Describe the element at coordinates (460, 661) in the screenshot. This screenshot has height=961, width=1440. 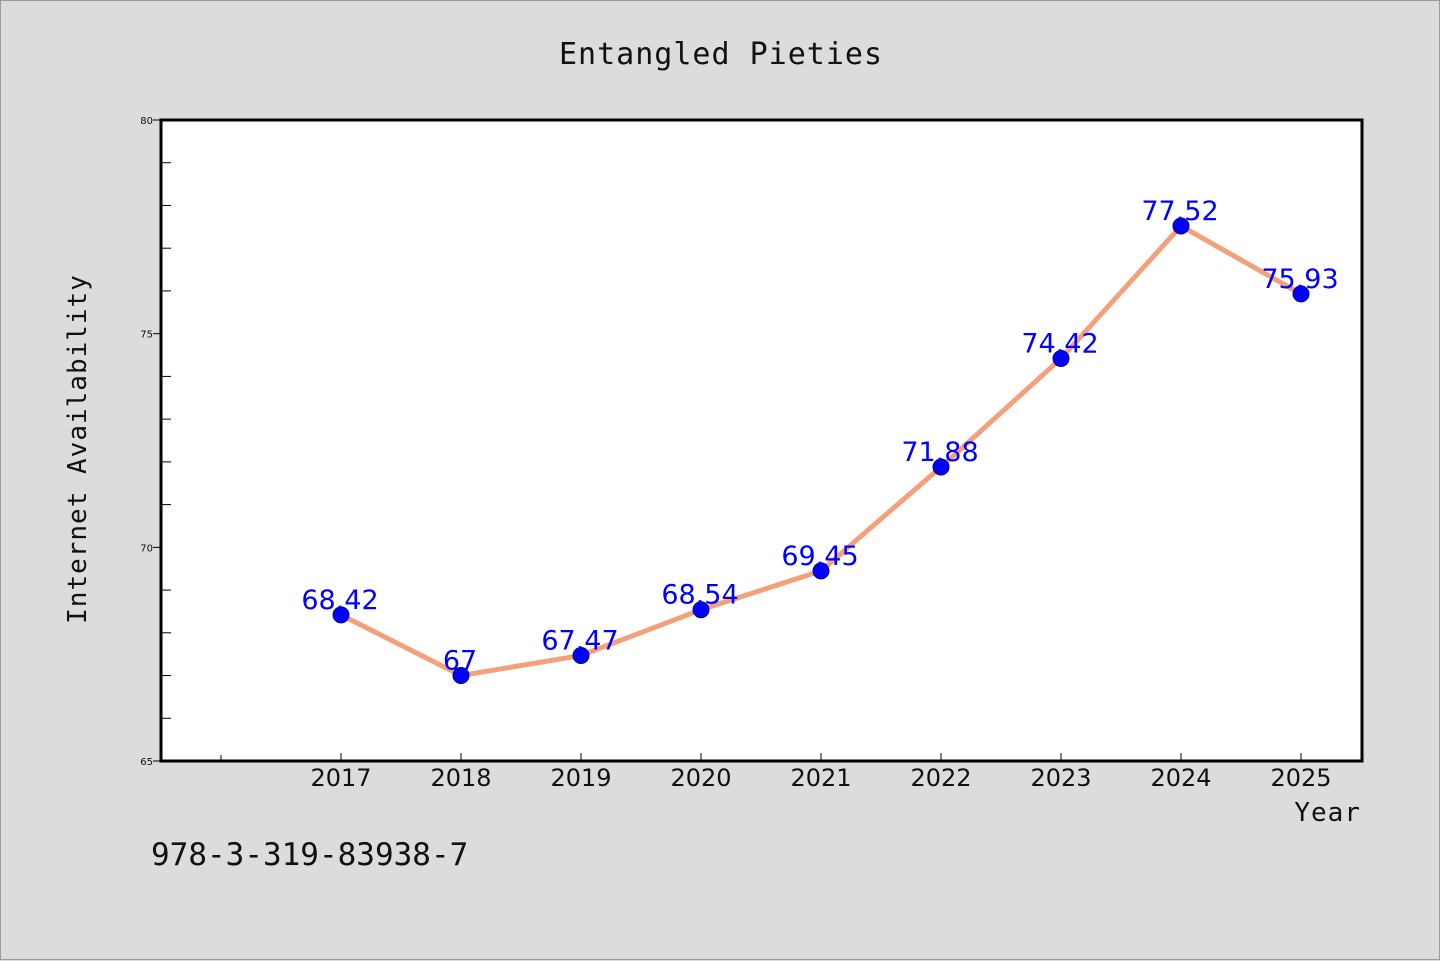
I see `data-label: 67` at that location.